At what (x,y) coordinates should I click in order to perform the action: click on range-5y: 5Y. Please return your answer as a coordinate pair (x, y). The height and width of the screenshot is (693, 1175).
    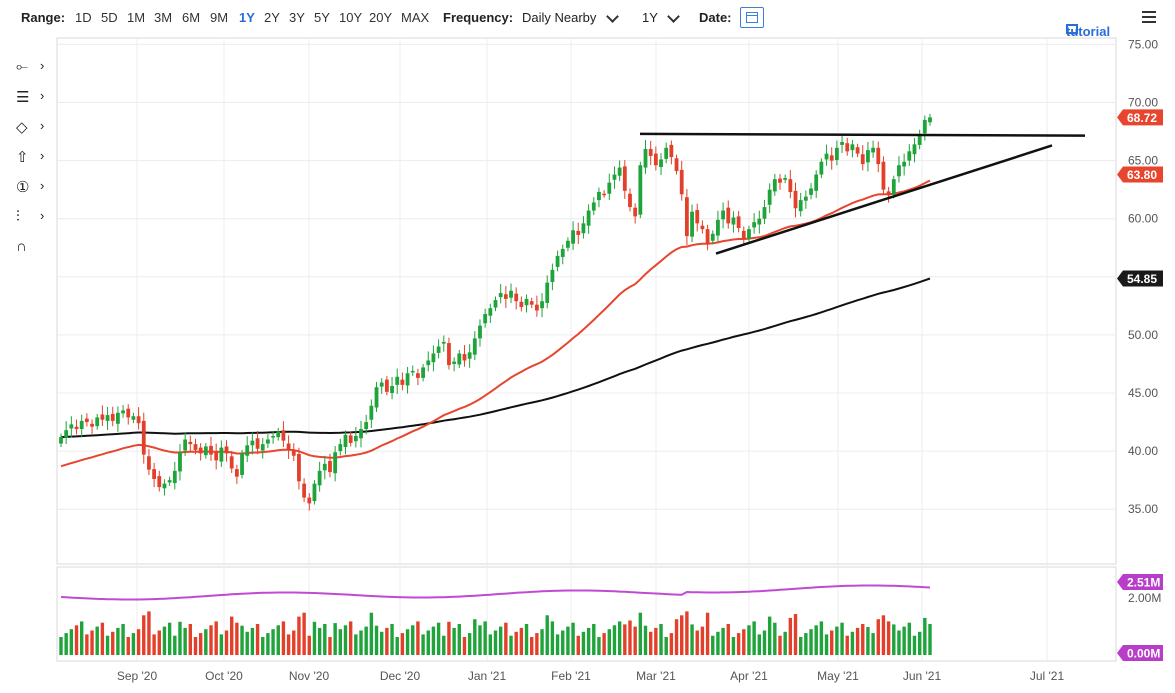
    Looking at the image, I should click on (322, 17).